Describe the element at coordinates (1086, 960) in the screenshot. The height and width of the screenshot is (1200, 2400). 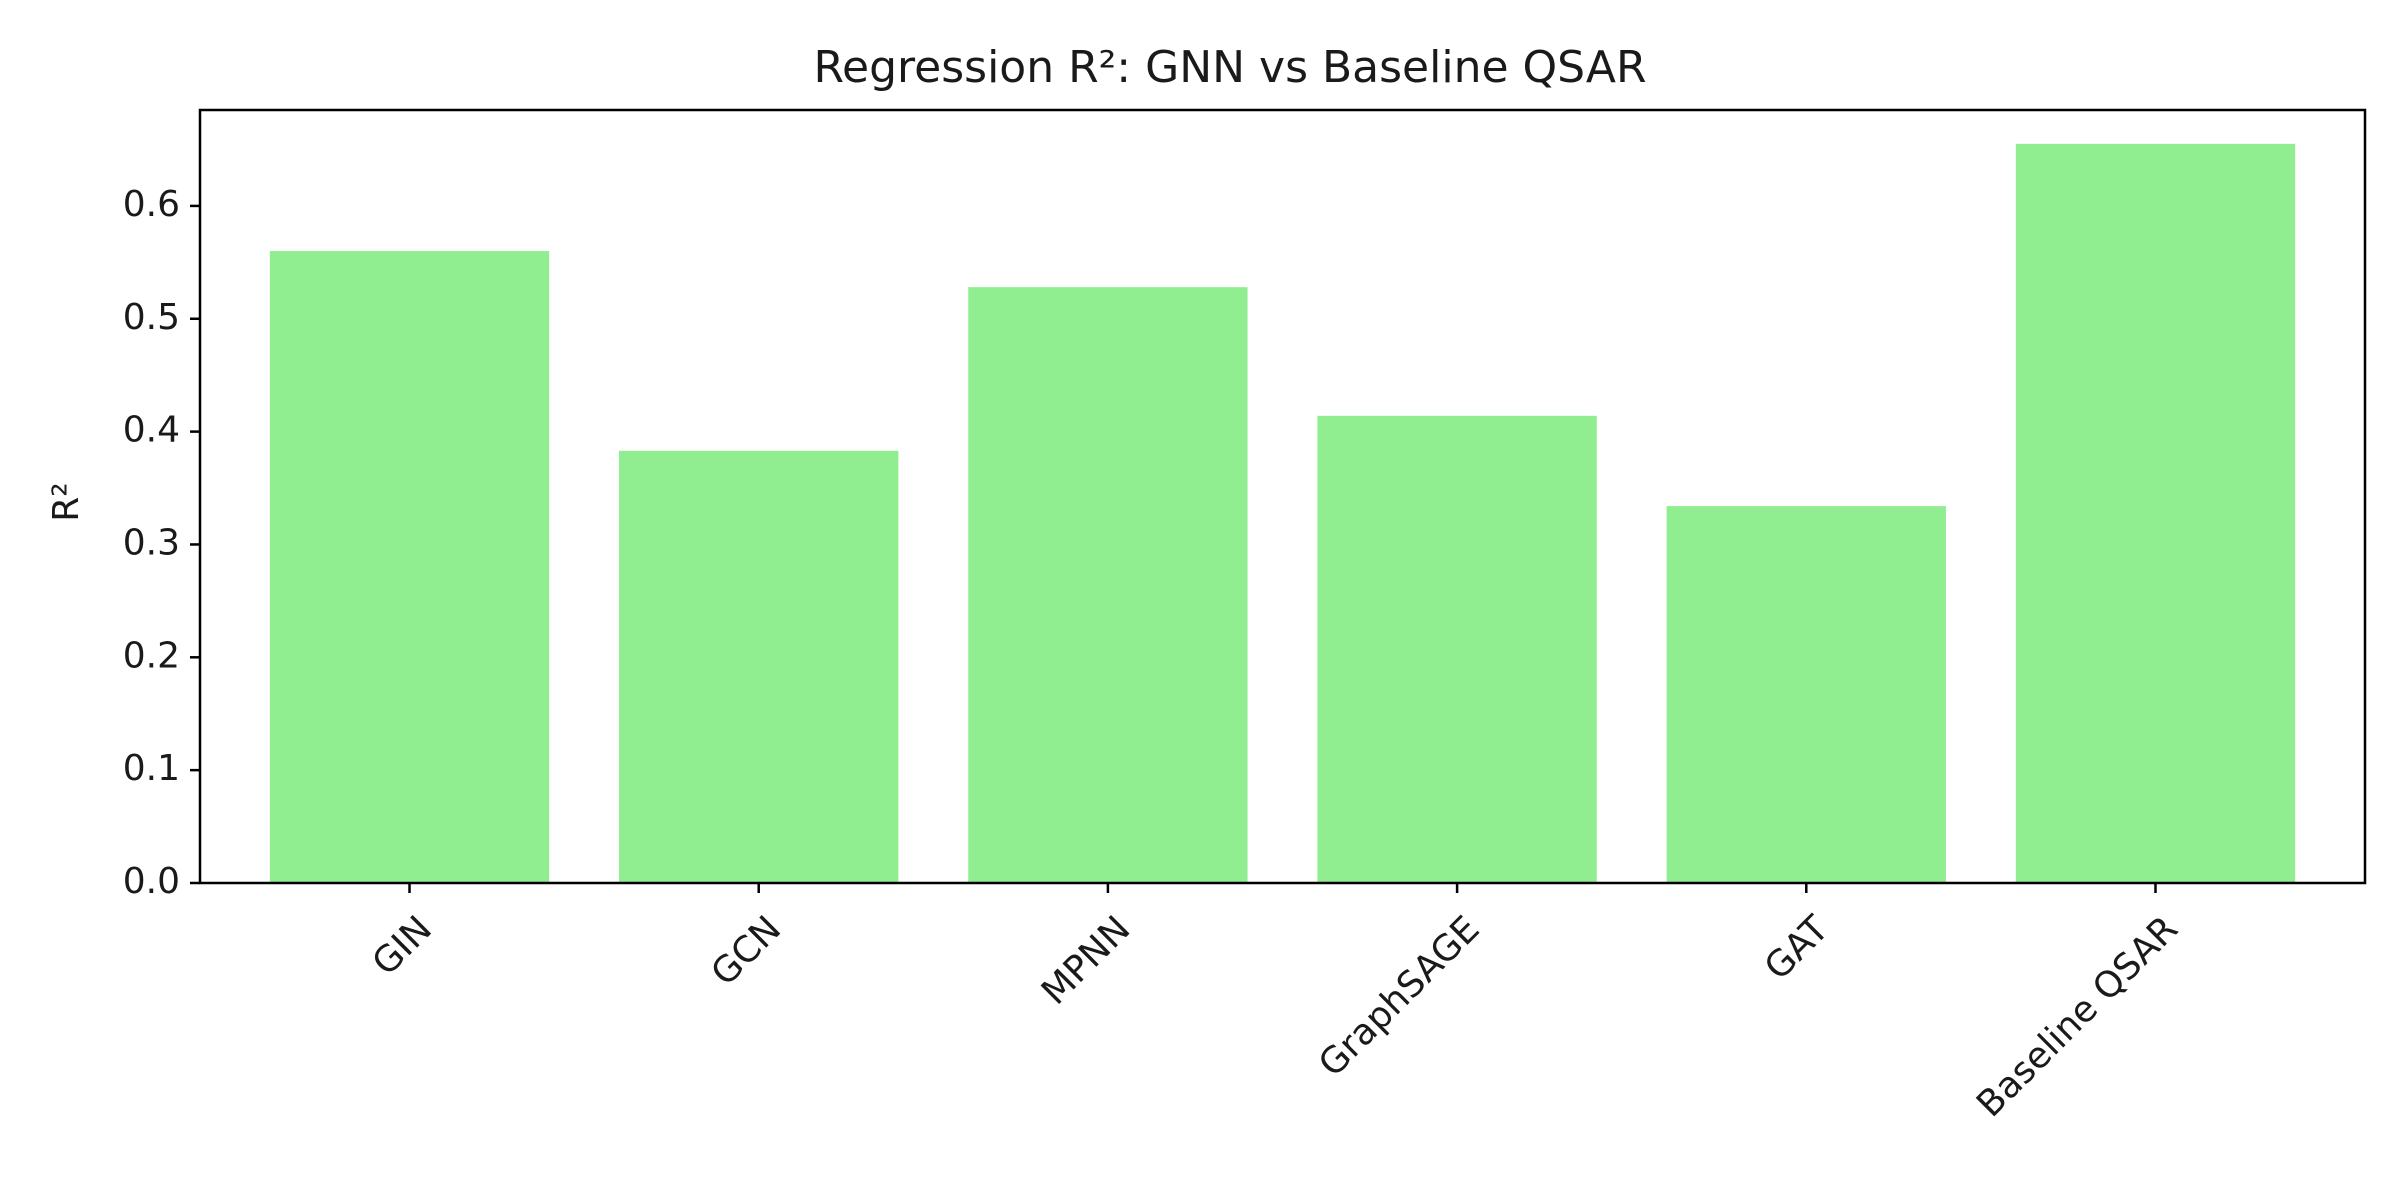
I see `x-tick-label: MPNN` at that location.